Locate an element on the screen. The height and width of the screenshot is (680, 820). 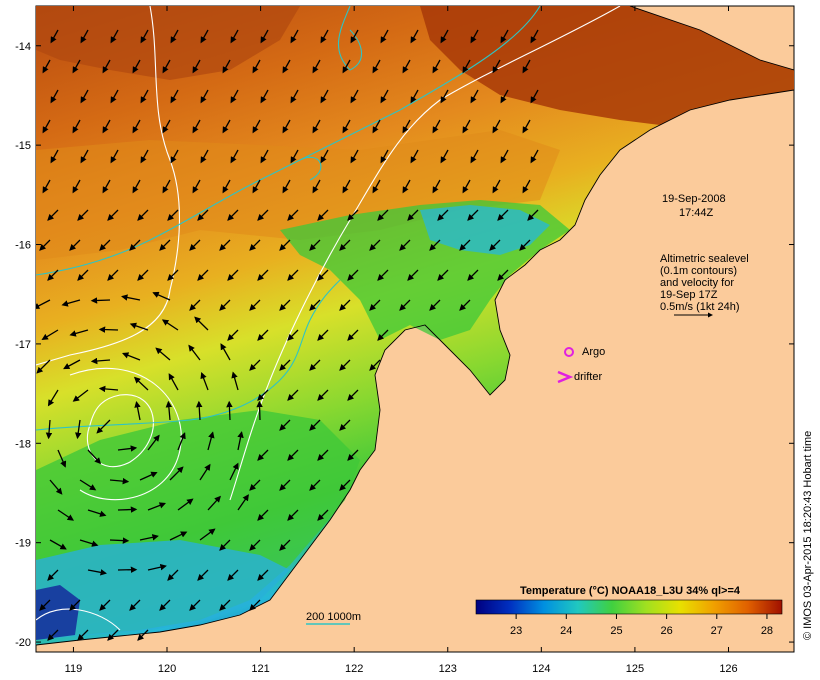
argo-label: Argo is located at coordinates (593, 352).